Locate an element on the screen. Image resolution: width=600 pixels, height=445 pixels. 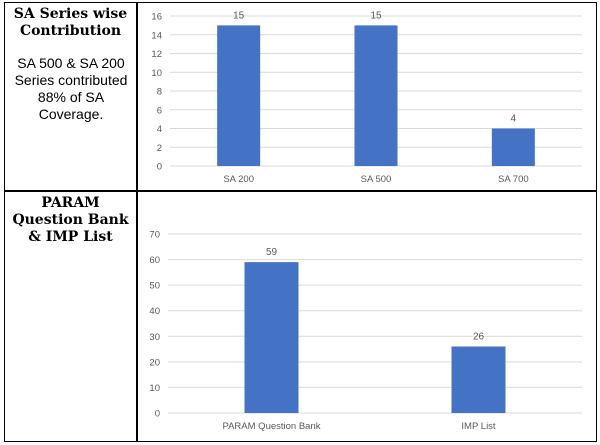
row1-title: SA Series wise Contribution is located at coordinates (70, 23).